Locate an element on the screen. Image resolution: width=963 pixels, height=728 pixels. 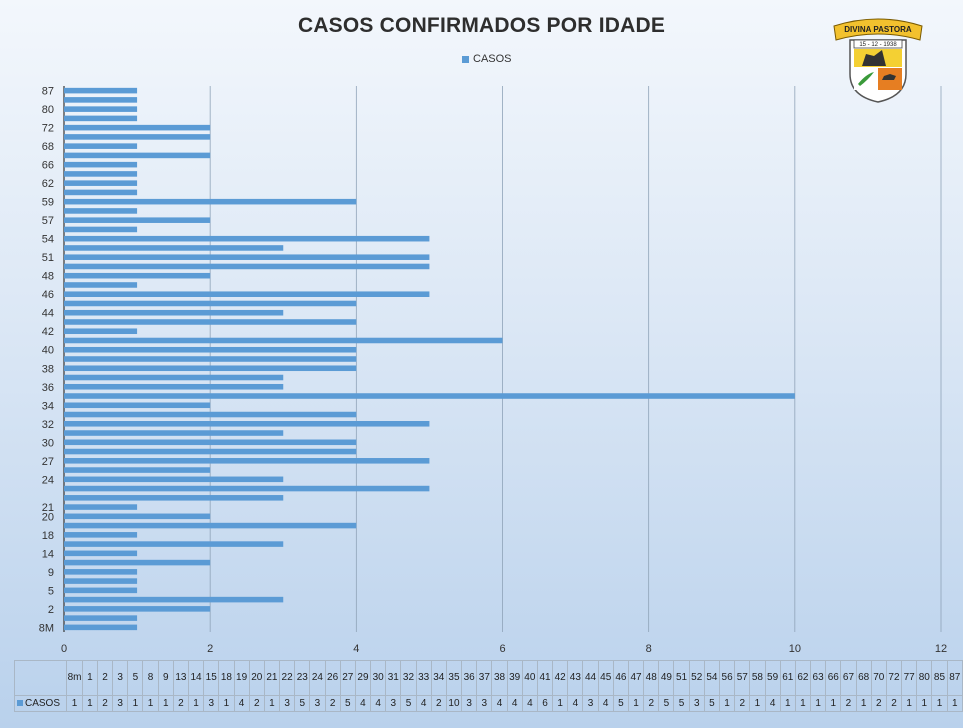
table-header-cell: 1 is located at coordinates (89, 678).